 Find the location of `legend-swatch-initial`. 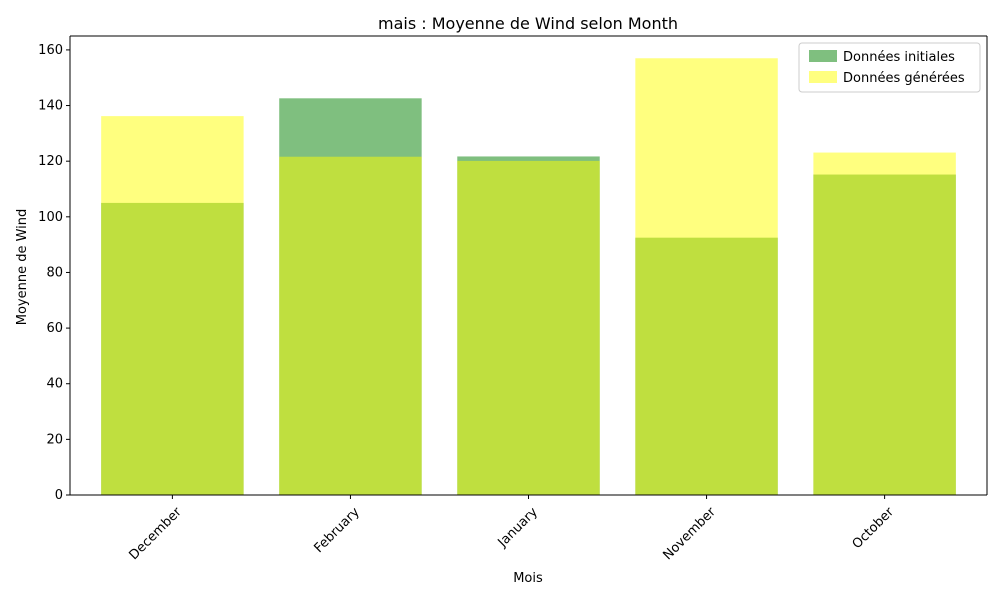

legend-swatch-initial is located at coordinates (823, 56).